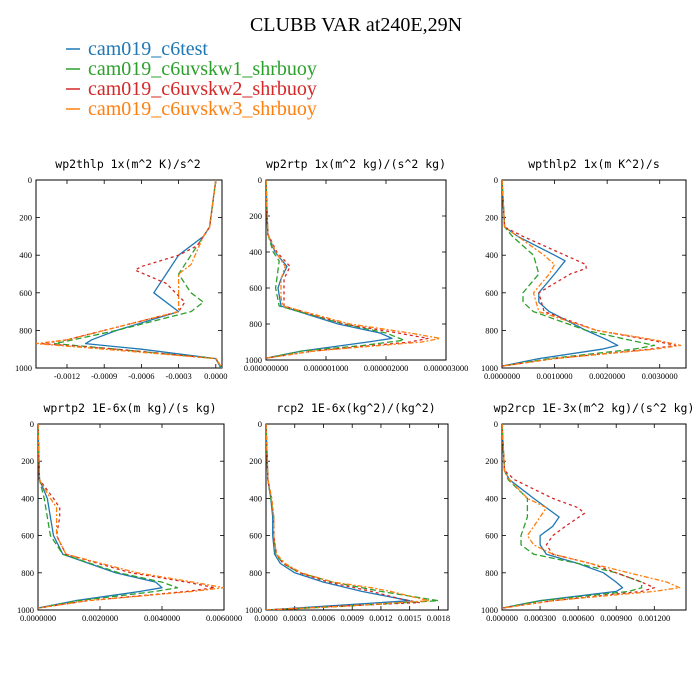  I want to click on x-tick-label: -0.0006, so click(141, 376).